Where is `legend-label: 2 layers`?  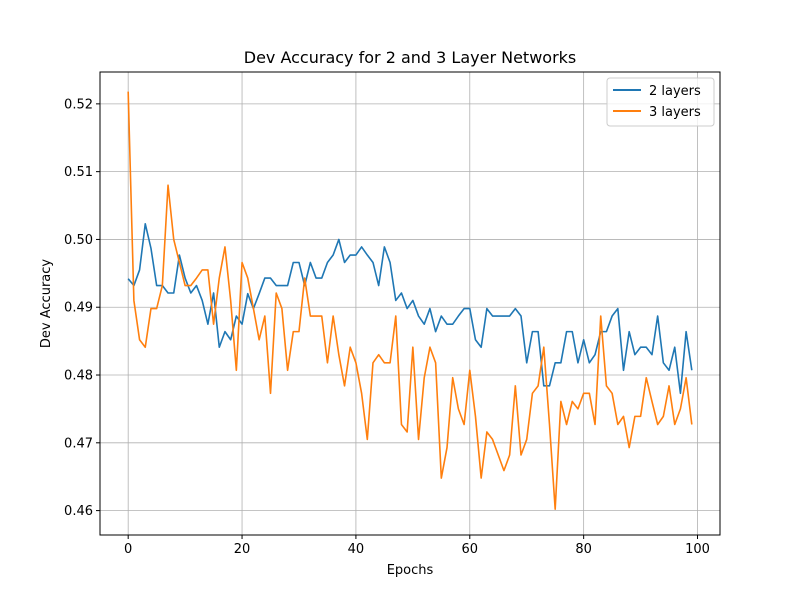
legend-label: 2 layers is located at coordinates (675, 91).